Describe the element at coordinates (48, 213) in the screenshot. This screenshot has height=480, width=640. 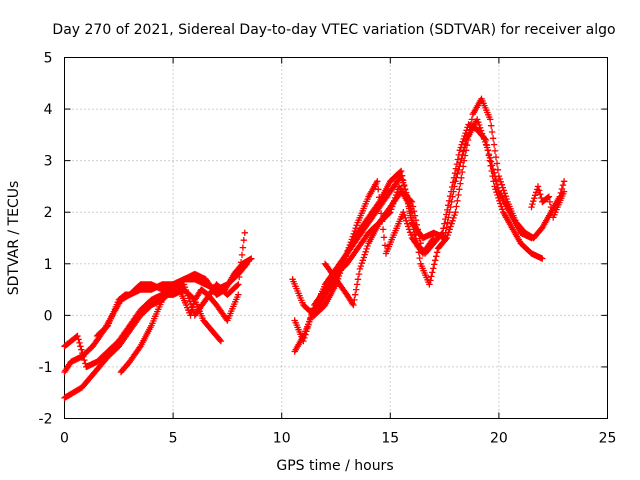
I see `y-tick-label: 2` at that location.